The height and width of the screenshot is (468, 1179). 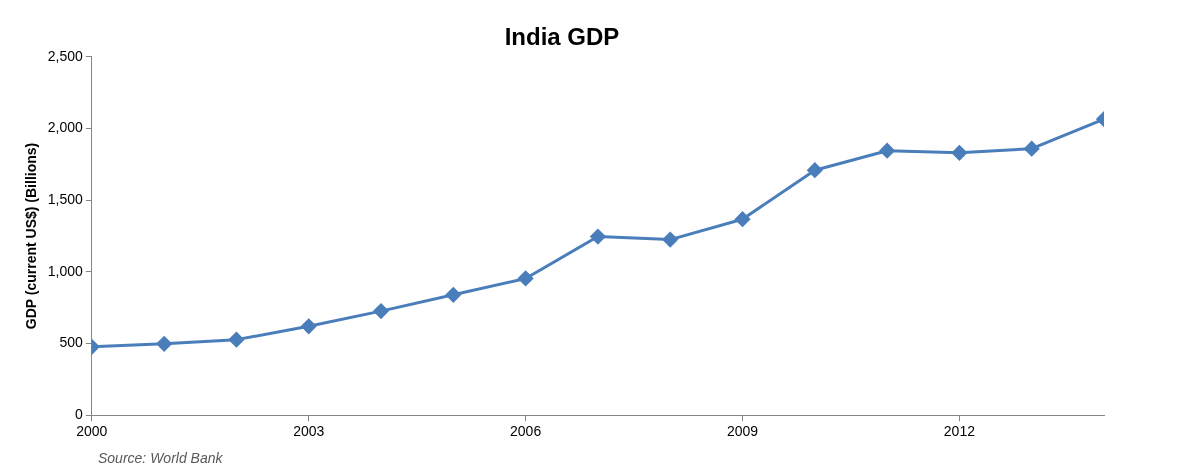 What do you see at coordinates (31, 236) in the screenshot?
I see `y-axis-title: GDP (current US$) (Billions)` at bounding box center [31, 236].